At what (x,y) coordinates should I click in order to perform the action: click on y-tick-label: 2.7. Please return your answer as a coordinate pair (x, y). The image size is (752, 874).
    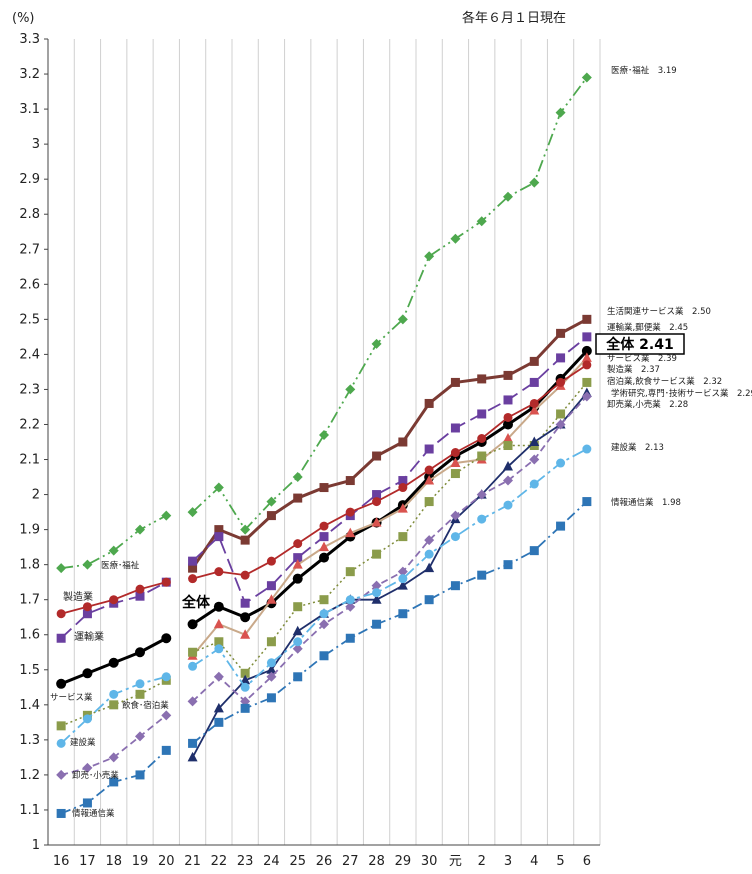
    Looking at the image, I should click on (29, 249).